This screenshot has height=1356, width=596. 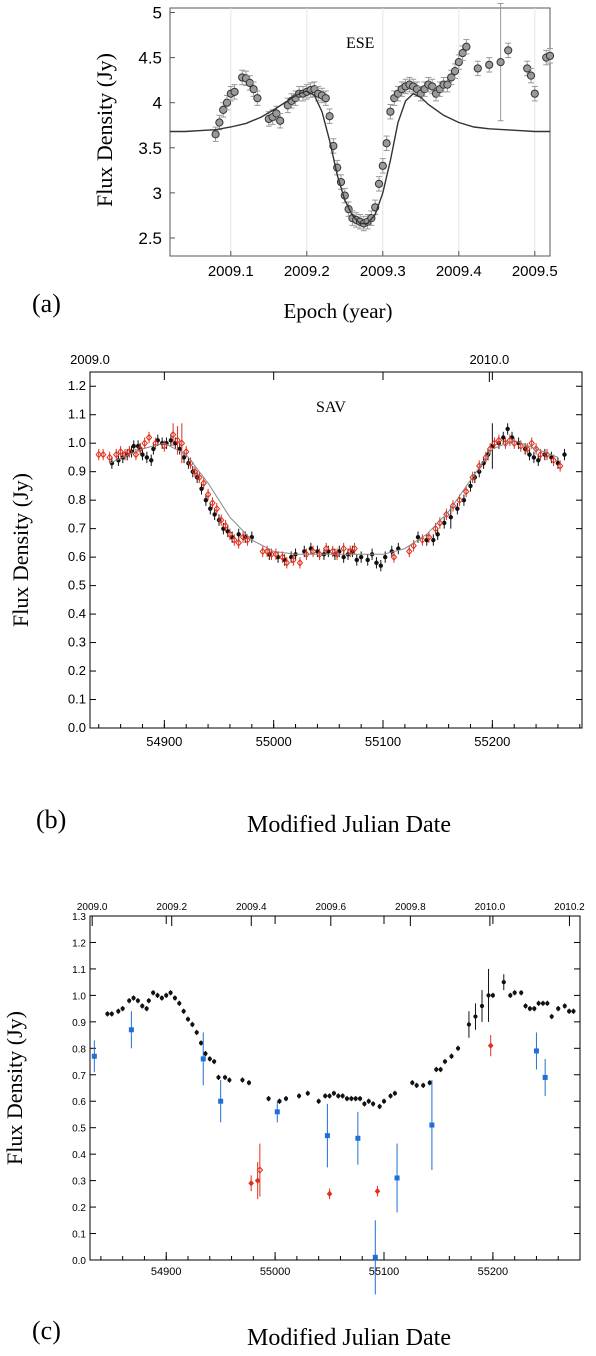 I want to click on x-tick-label: 55200, so click(x=492, y=741).